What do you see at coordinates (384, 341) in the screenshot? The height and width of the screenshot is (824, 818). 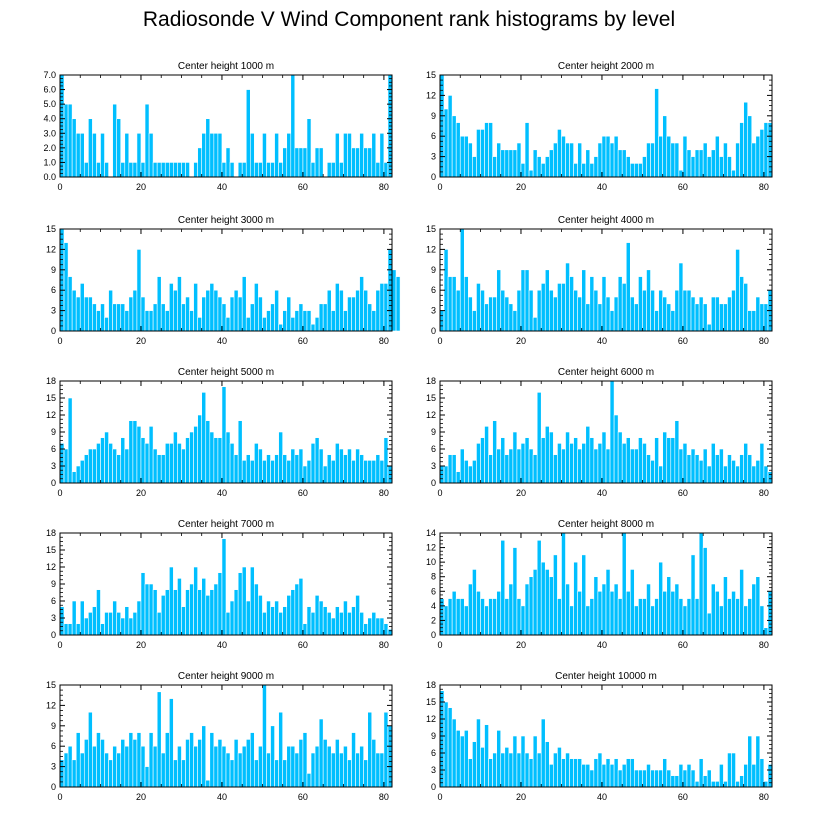 I see `x-tick-label: 80` at bounding box center [384, 341].